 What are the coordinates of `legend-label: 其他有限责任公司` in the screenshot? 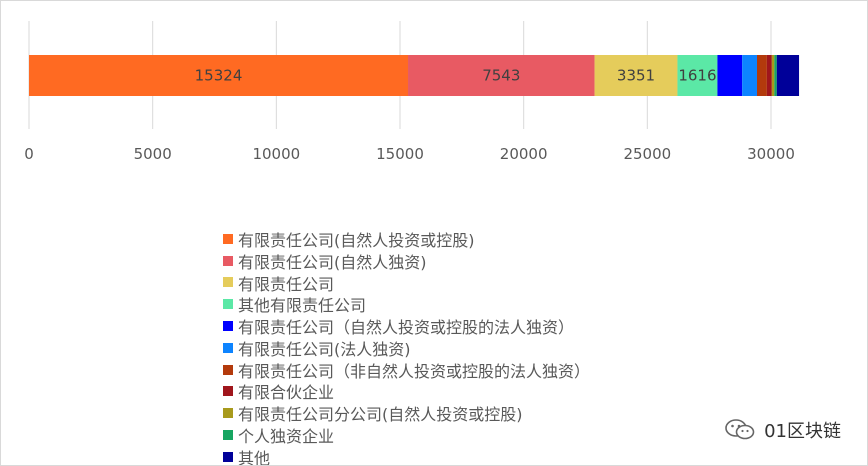 It's located at (302, 306).